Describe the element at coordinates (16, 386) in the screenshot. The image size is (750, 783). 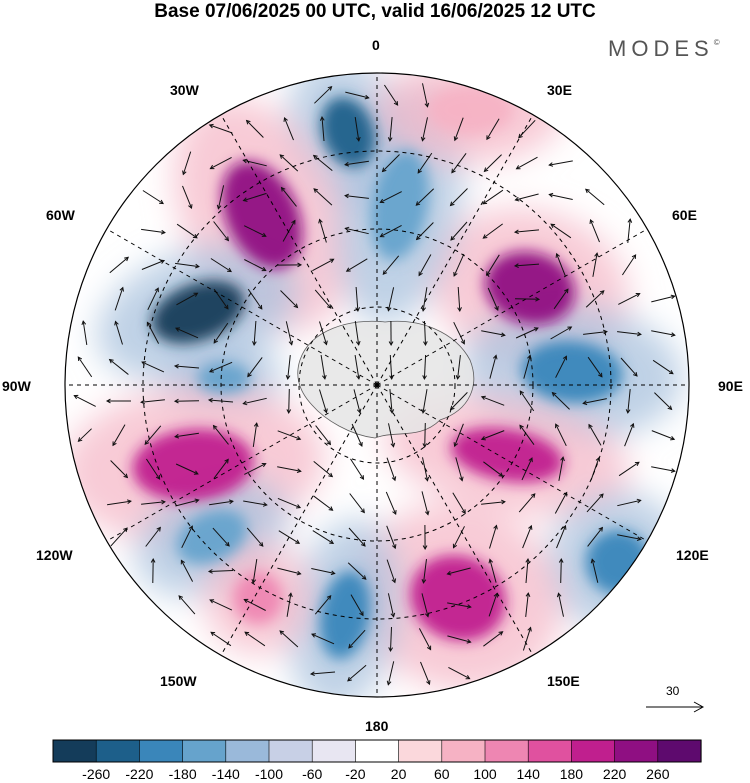
I see `lon-label-90w: 90W` at that location.